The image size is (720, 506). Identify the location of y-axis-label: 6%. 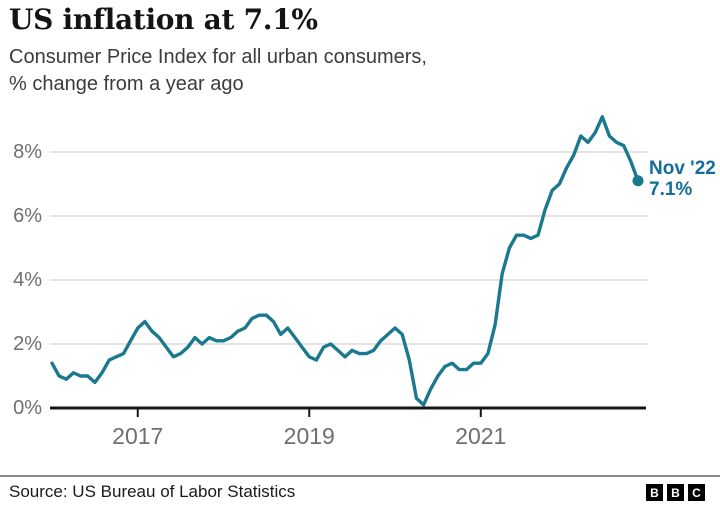
(27, 216).